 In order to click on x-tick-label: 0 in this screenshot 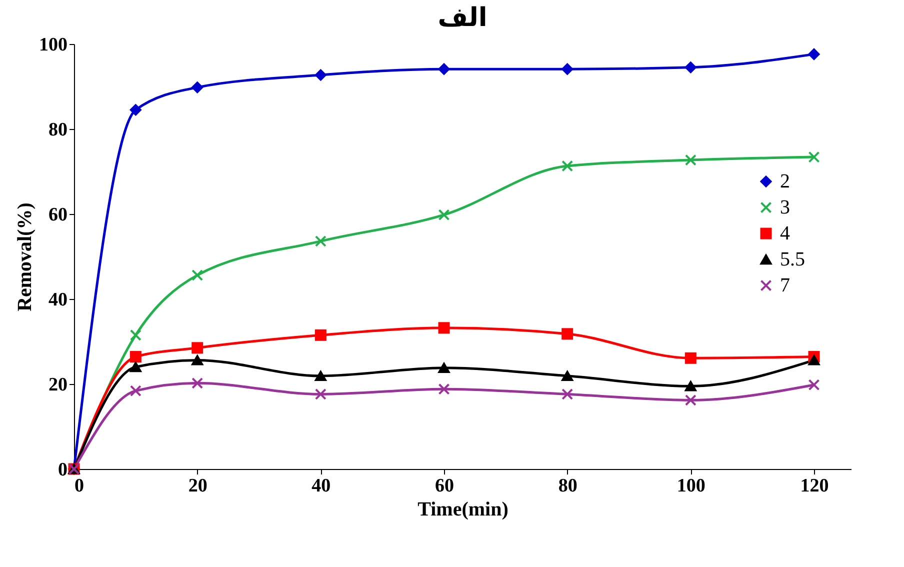, I will do `click(79, 486)`.